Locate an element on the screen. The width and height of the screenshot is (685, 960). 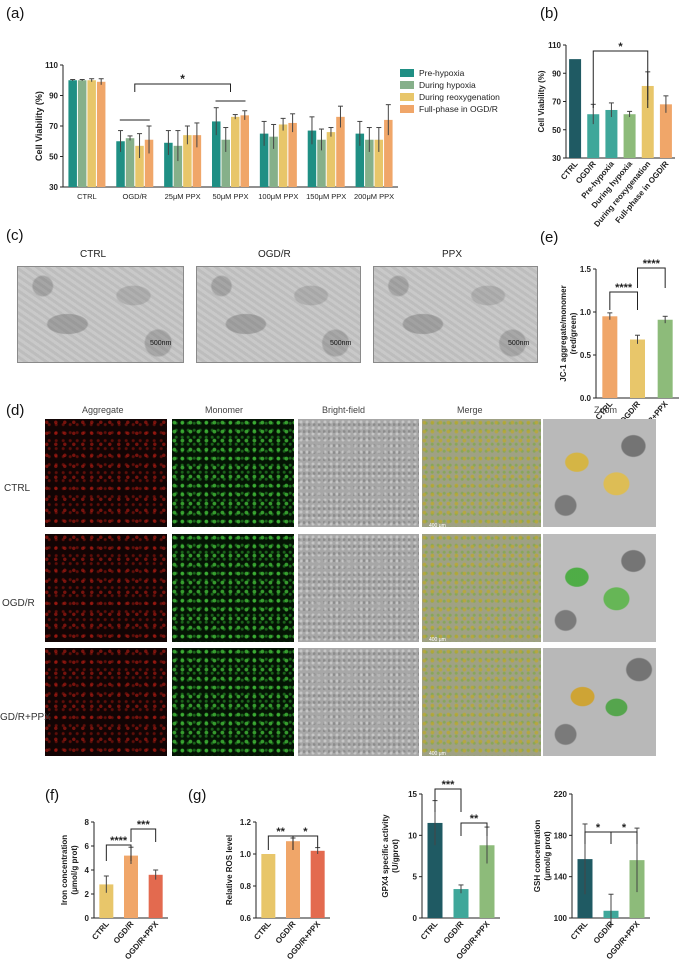
panel-label-c: (c) is located at coordinates (15, 235).